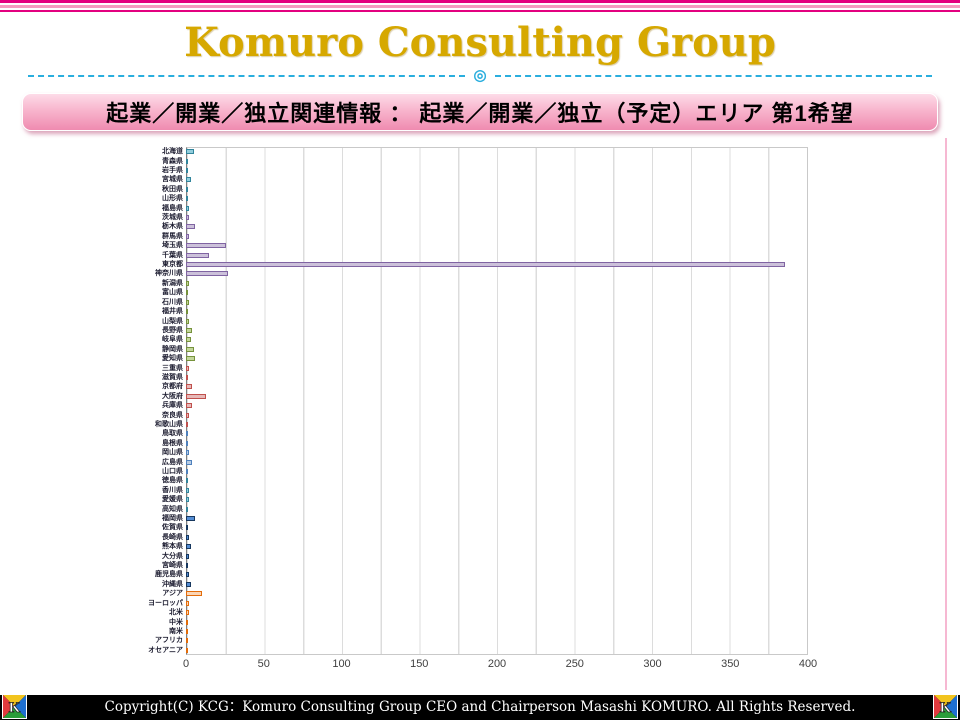 The height and width of the screenshot is (720, 960). Describe the element at coordinates (808, 664) in the screenshot. I see `x-tick-label: 400` at that location.